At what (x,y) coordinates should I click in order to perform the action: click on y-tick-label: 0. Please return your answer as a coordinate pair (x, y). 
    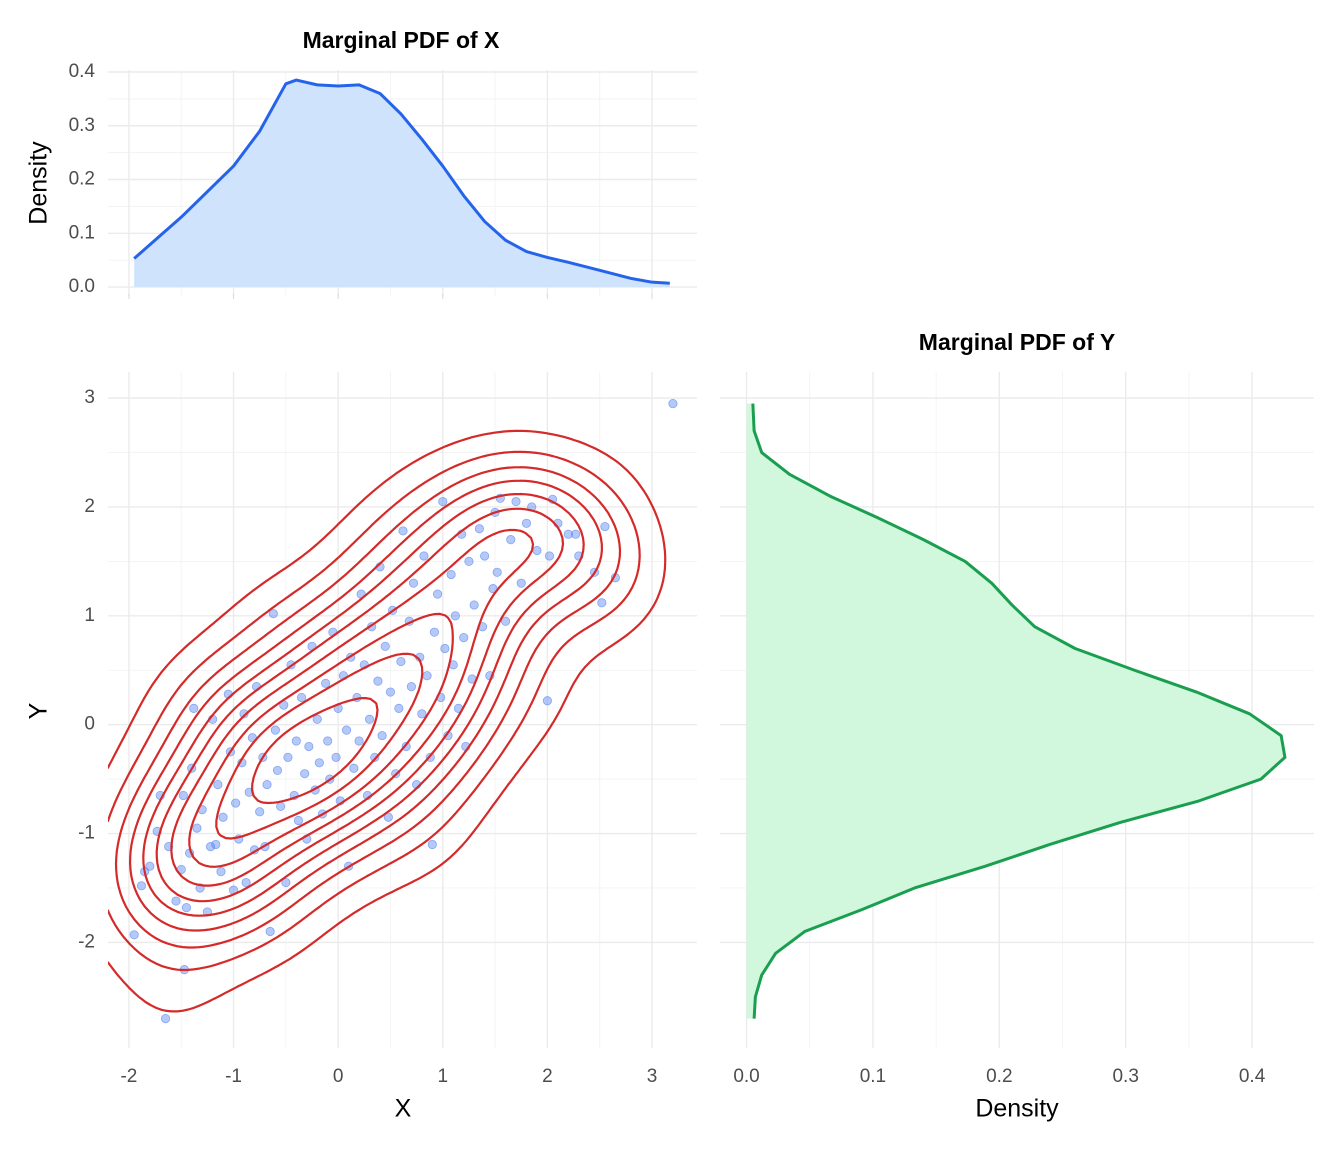
    Looking at the image, I should click on (89, 724).